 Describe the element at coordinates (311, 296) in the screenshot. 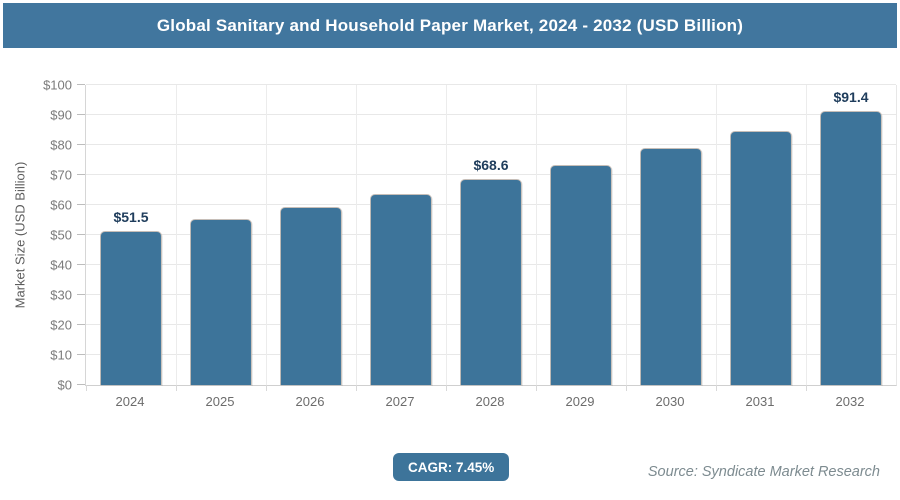

I see `bar-2026` at that location.